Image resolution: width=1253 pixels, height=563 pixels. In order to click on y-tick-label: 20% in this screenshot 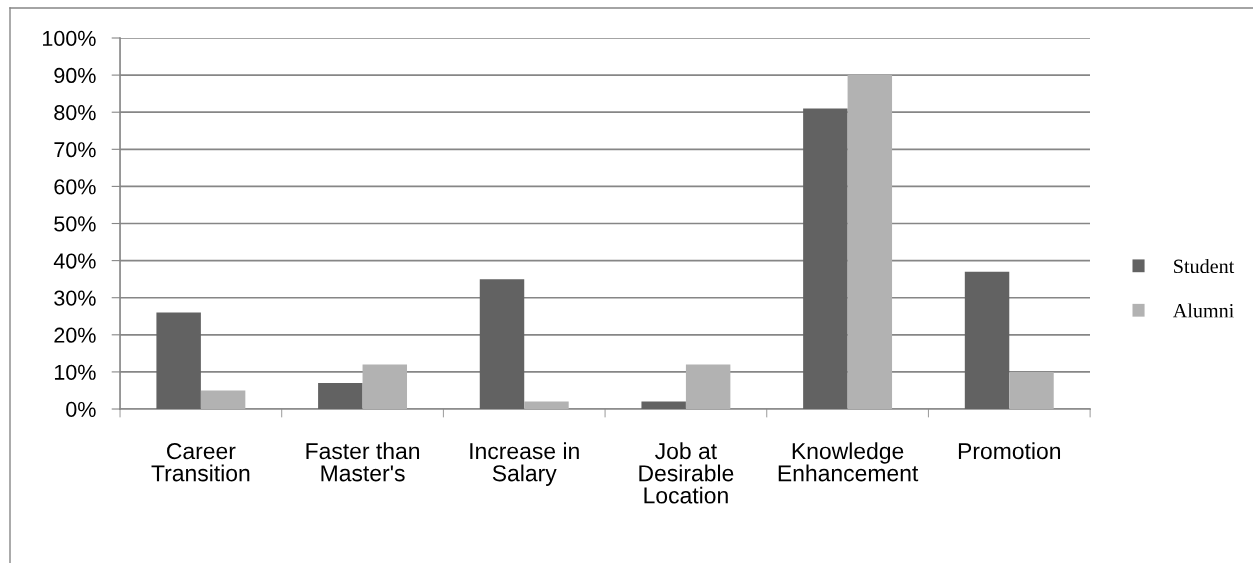, I will do `click(75, 335)`.